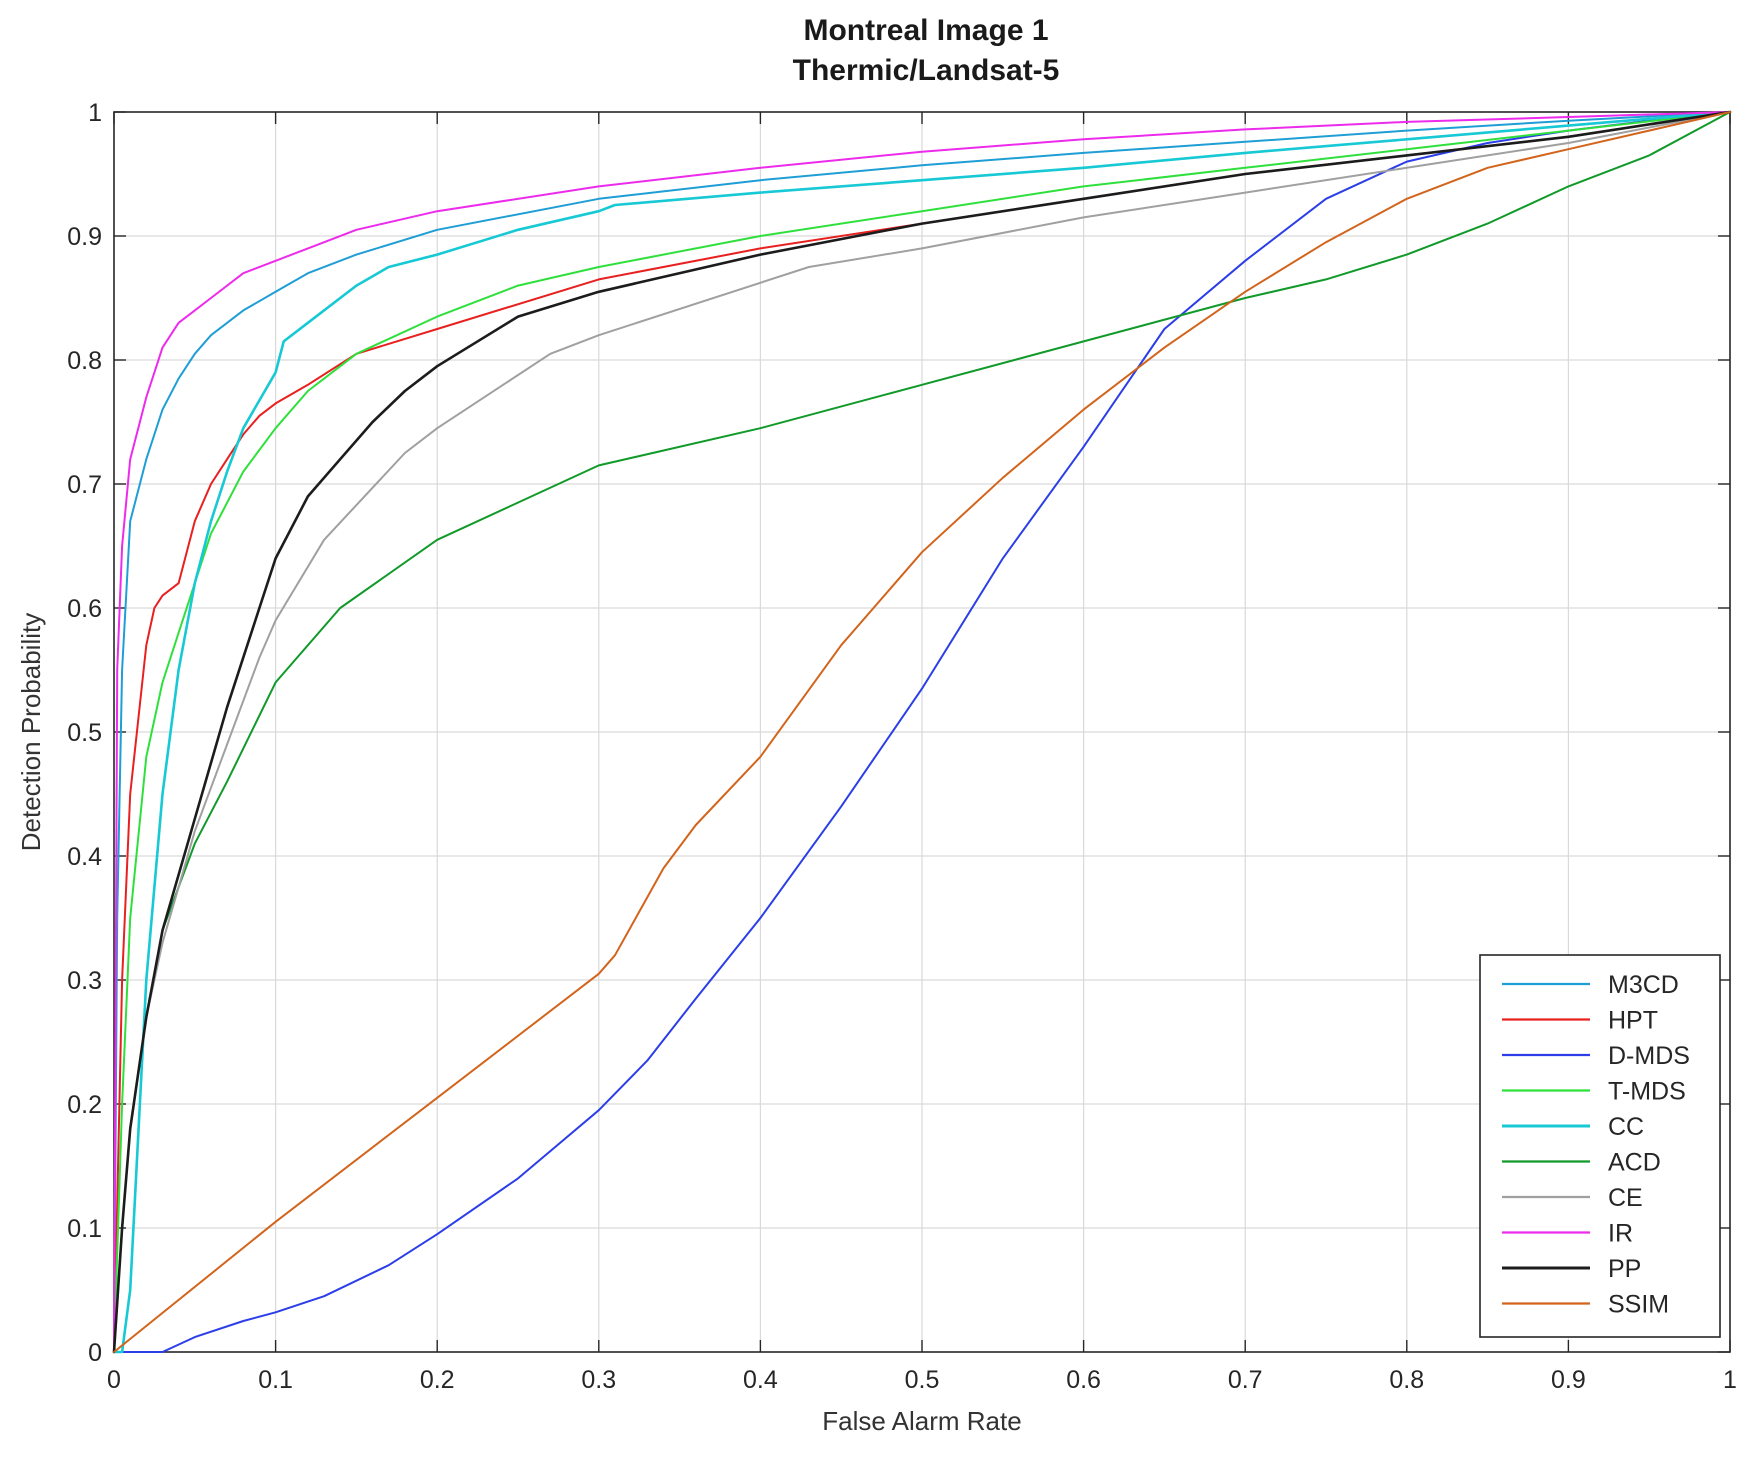 The height and width of the screenshot is (1459, 1747). What do you see at coordinates (31, 732) in the screenshot?
I see `y-axis-label: Detection Probability` at bounding box center [31, 732].